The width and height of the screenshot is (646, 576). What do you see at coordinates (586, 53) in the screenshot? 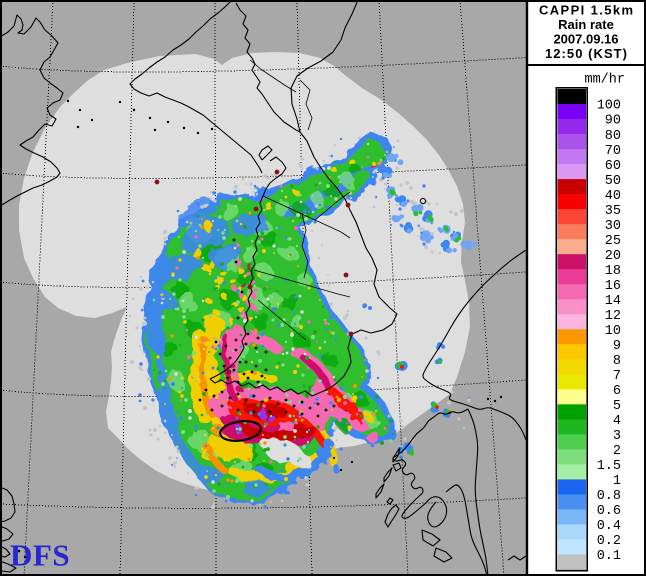
I see `svg-text: 12:50 (KST)` at bounding box center [586, 53].